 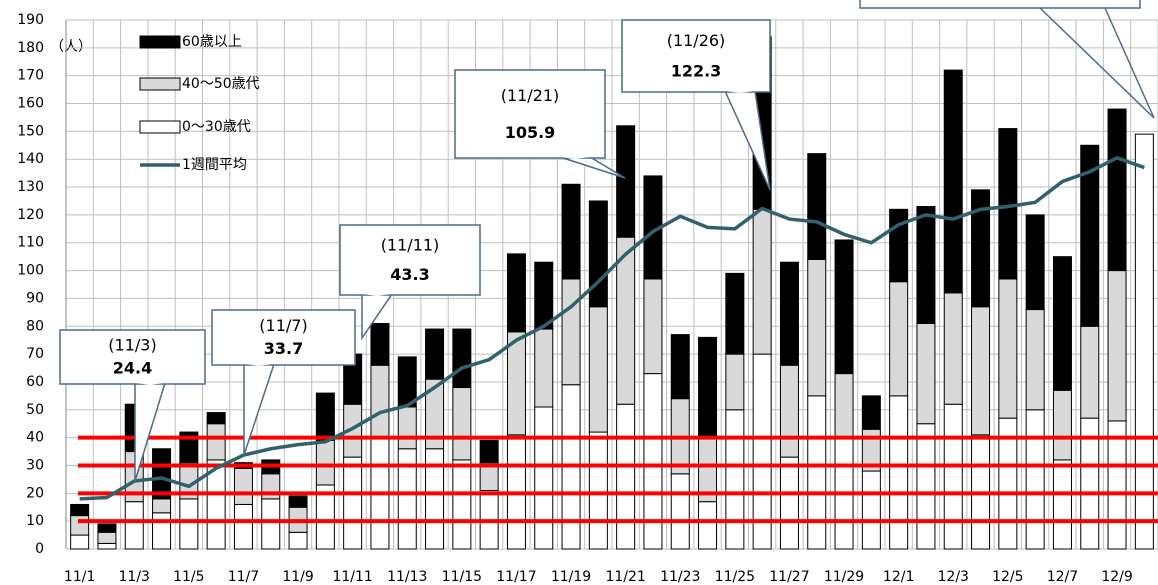 What do you see at coordinates (132, 345) in the screenshot?
I see `callout-date: (11/3)` at bounding box center [132, 345].